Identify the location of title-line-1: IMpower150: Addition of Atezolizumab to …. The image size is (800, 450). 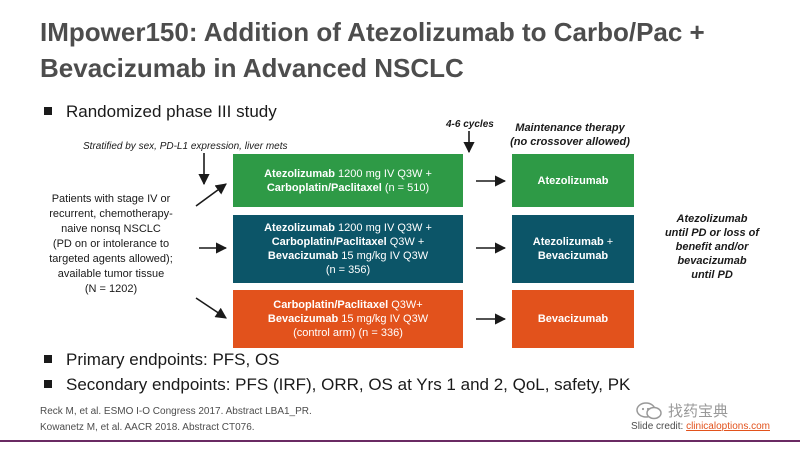
(372, 32).